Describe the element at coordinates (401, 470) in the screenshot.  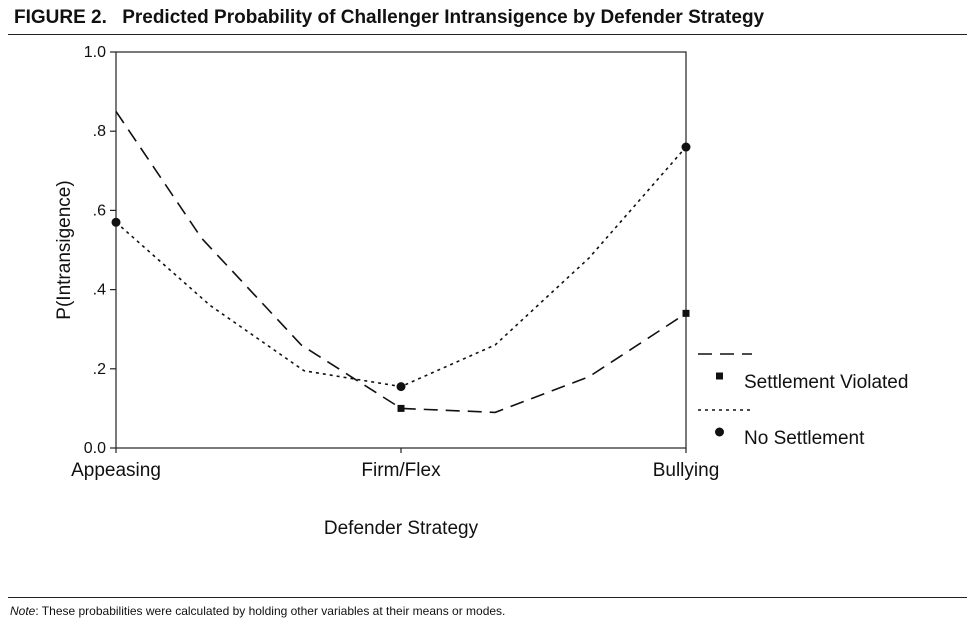
I see `x-tick-label: Firm/Flex` at that location.